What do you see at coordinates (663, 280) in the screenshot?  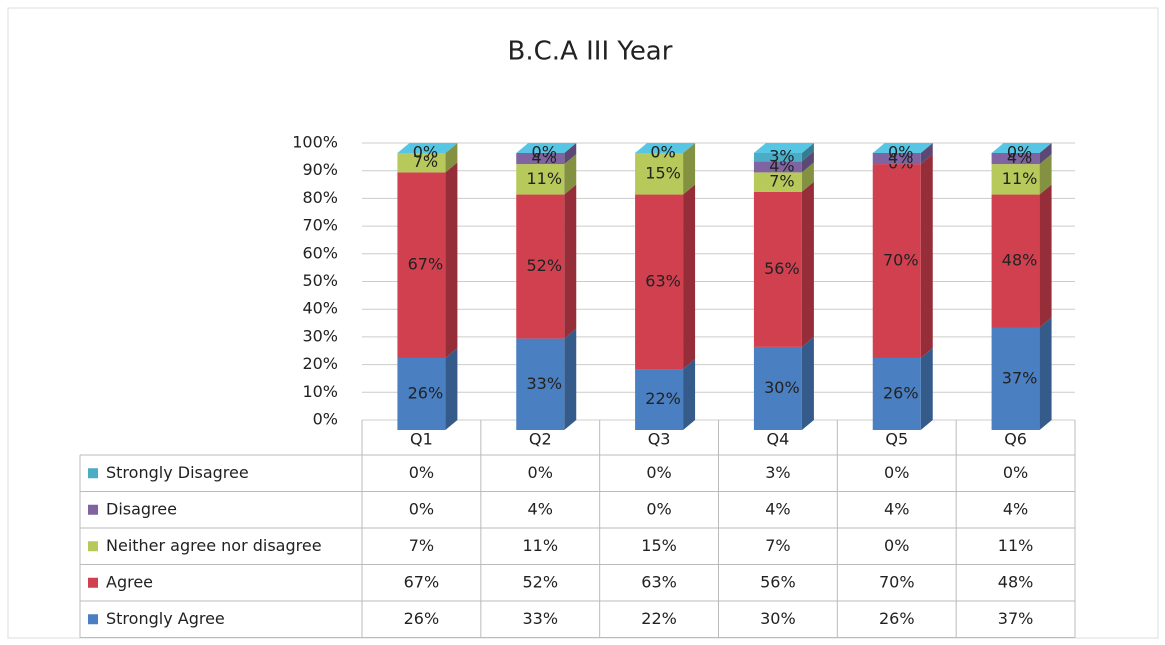 I see `data-label: 63%` at bounding box center [663, 280].